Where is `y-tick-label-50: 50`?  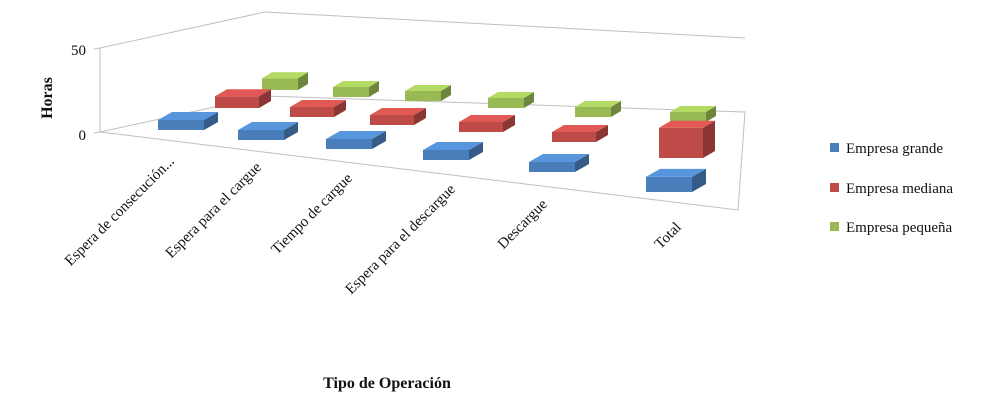
y-tick-label-50: 50 is located at coordinates (78, 51).